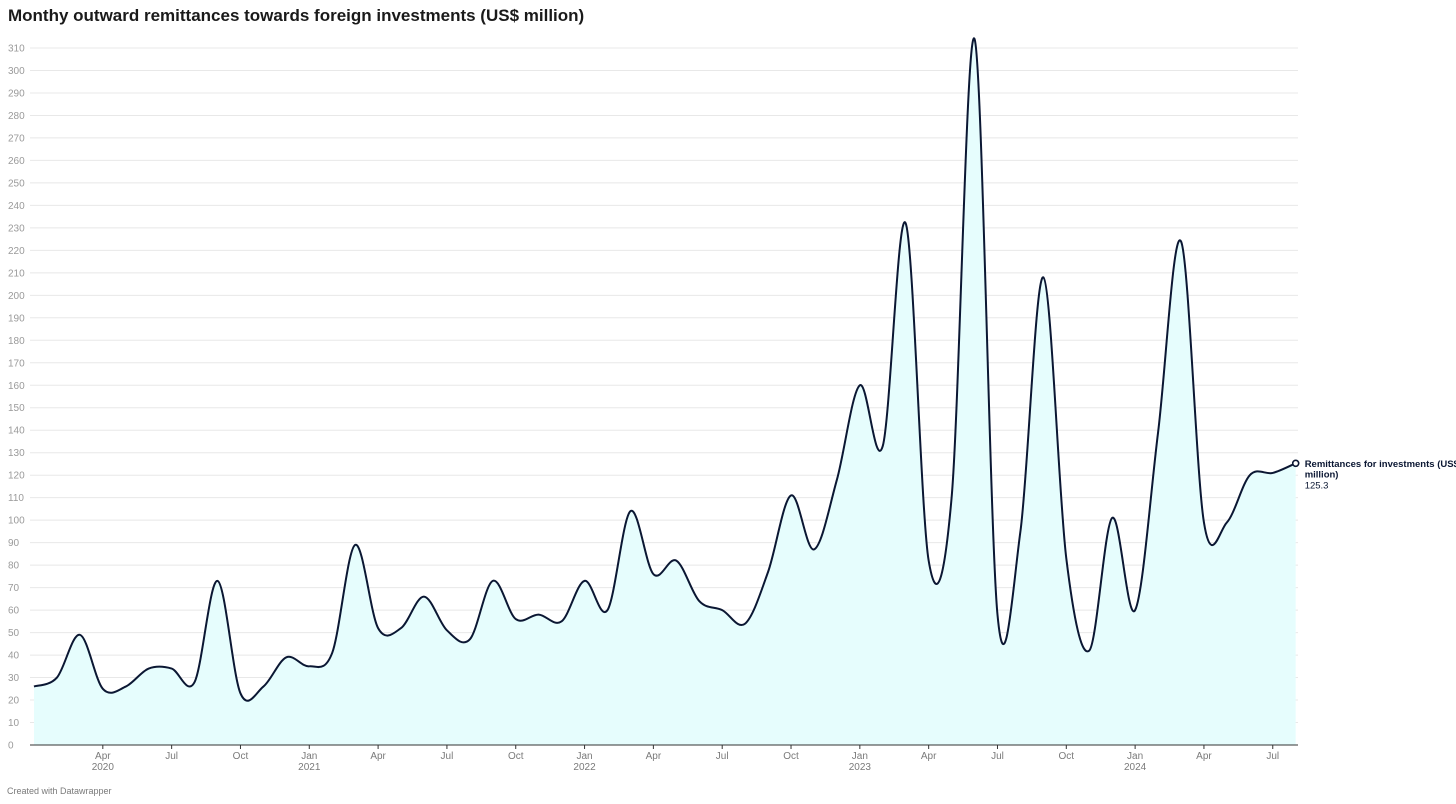 The height and width of the screenshot is (804, 1456). Describe the element at coordinates (16, 49) in the screenshot. I see `y-tick-label-310: 310` at that location.